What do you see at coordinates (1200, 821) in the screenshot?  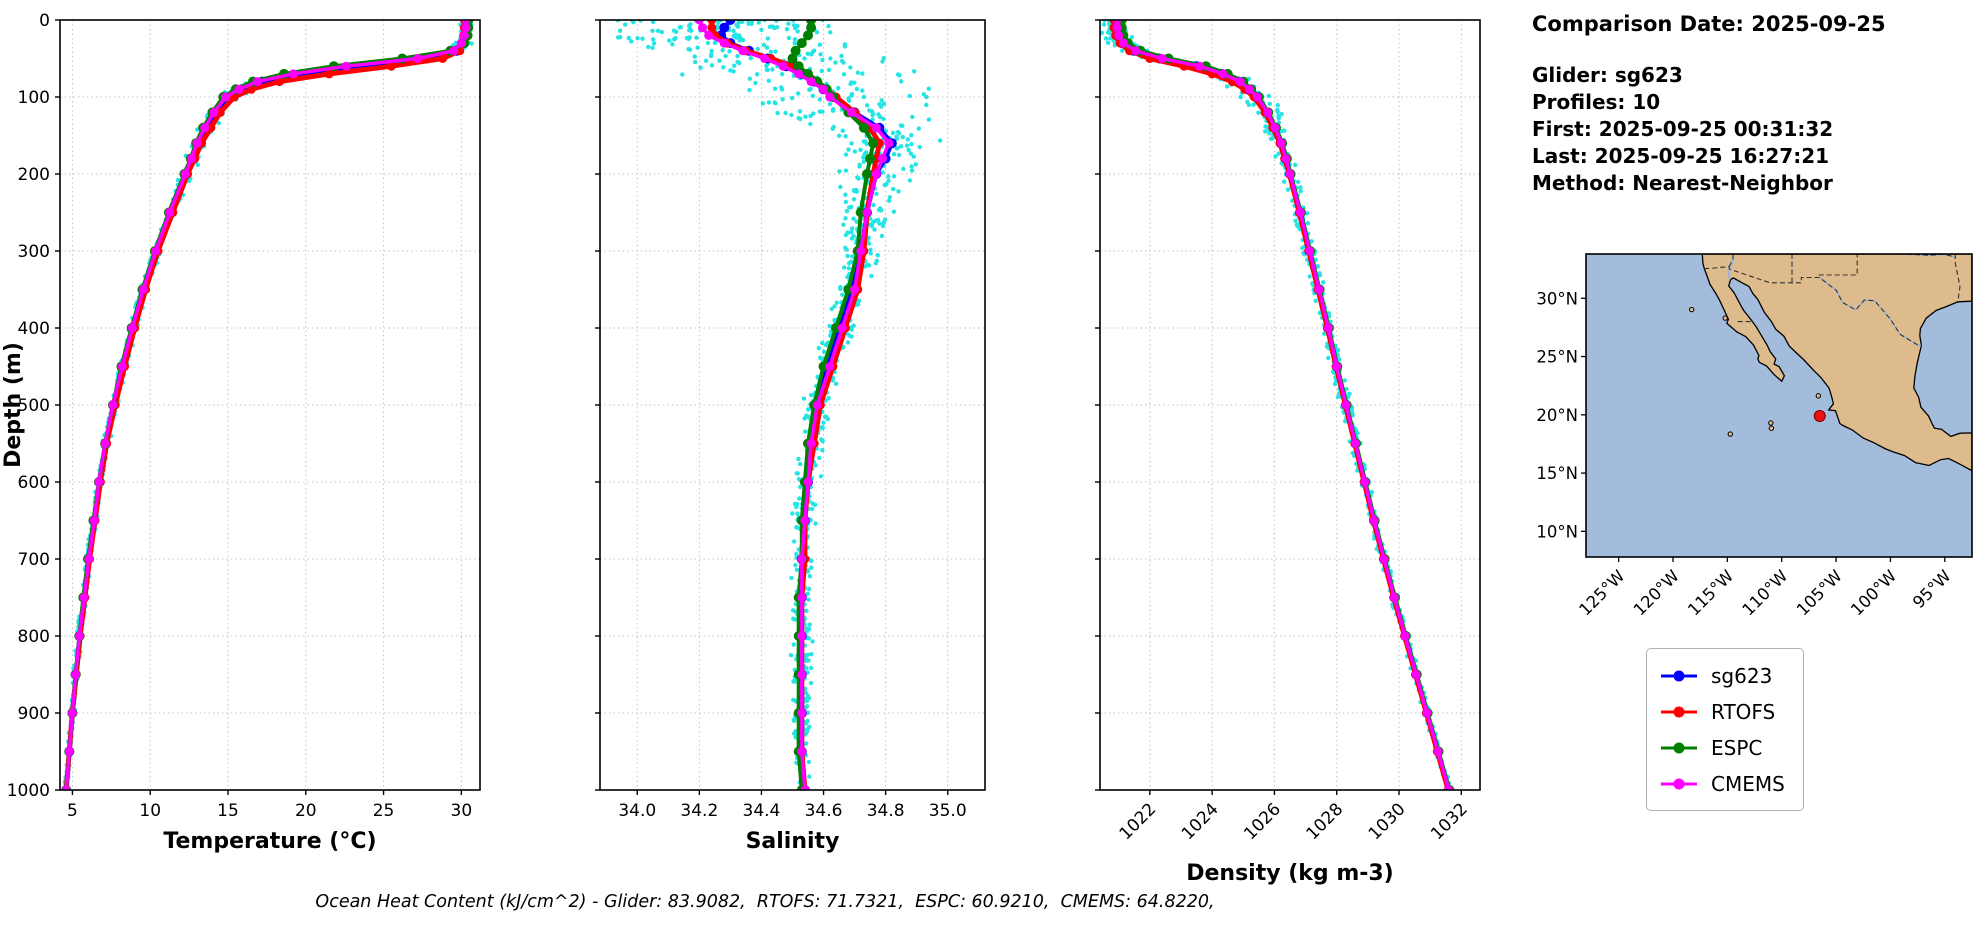 I see `svg-text: 1024` at bounding box center [1200, 821].